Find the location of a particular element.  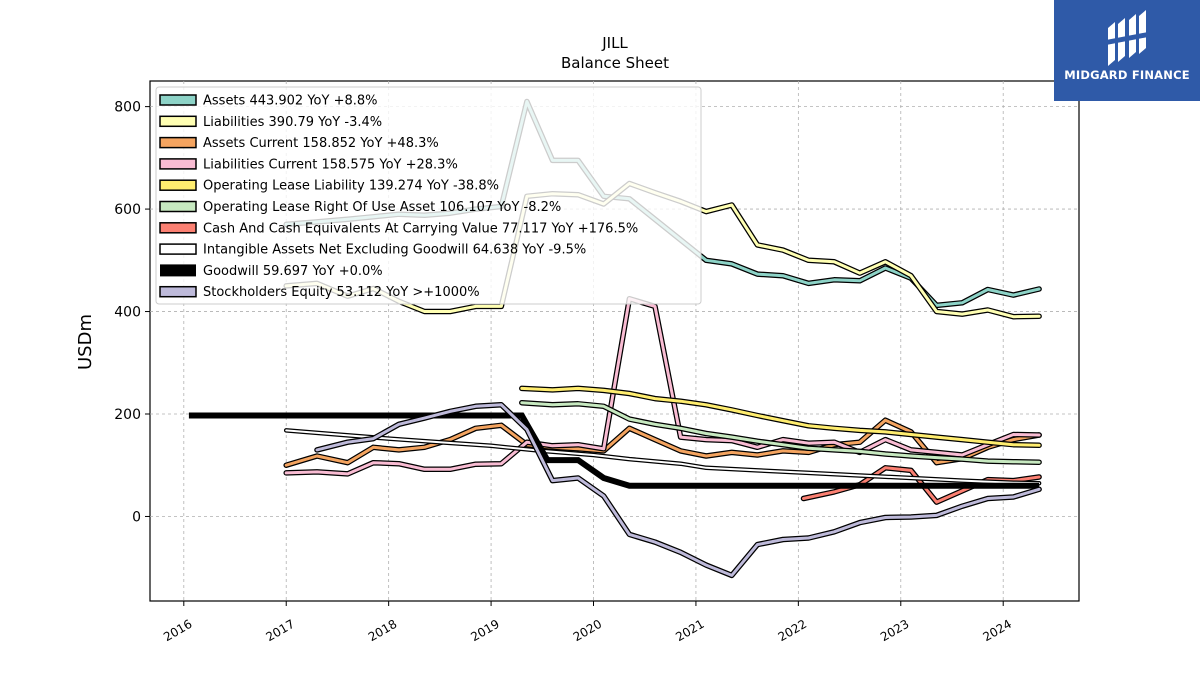

y-tick-label: 800 is located at coordinates (127, 108).